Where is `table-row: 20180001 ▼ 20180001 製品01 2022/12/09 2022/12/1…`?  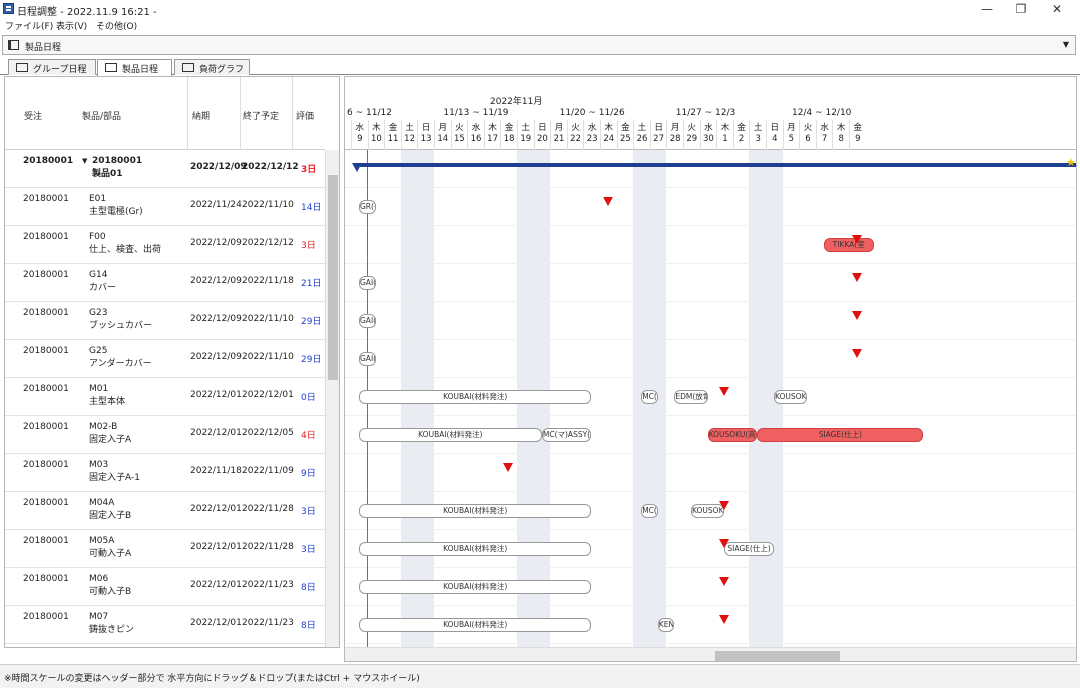 table-row: 20180001 ▼ 20180001 製品01 2022/12/09 2022/12/1… is located at coordinates (165, 169).